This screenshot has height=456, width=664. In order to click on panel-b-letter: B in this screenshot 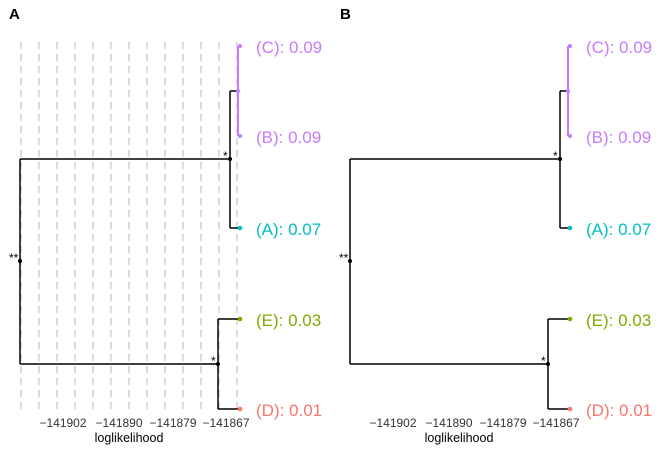, I will do `click(345, 14)`.